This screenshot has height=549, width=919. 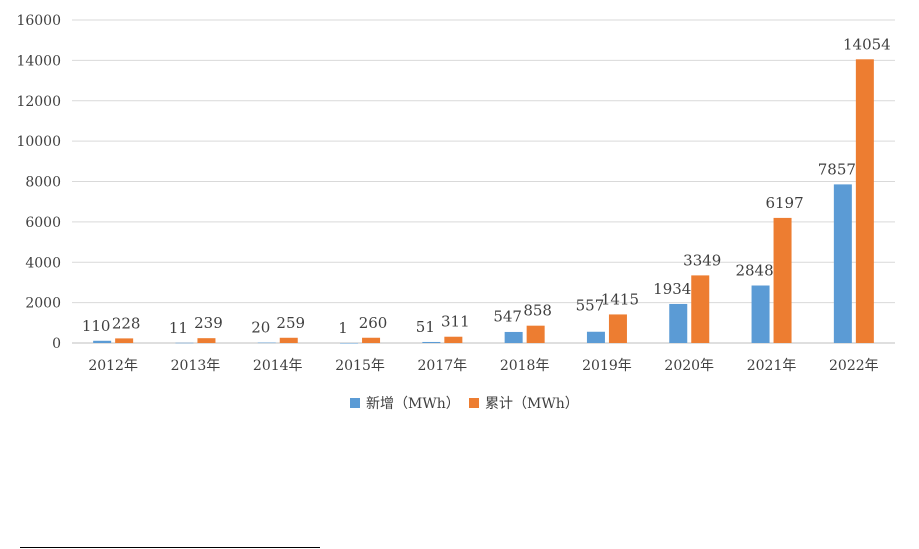 What do you see at coordinates (537, 311) in the screenshot?
I see `data-label: 858` at bounding box center [537, 311].